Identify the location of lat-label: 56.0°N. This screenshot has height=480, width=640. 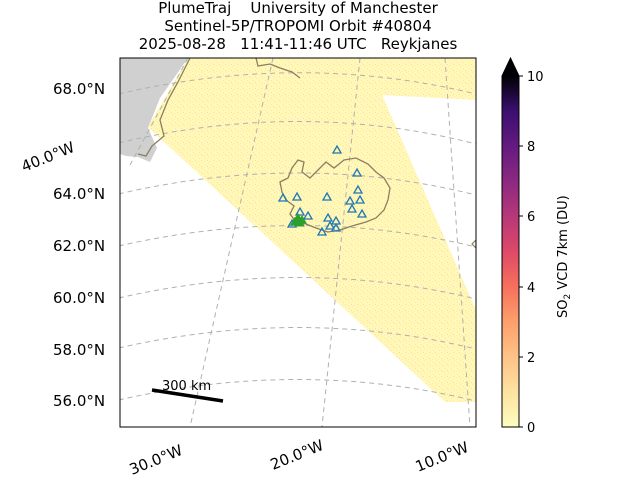
(79, 401).